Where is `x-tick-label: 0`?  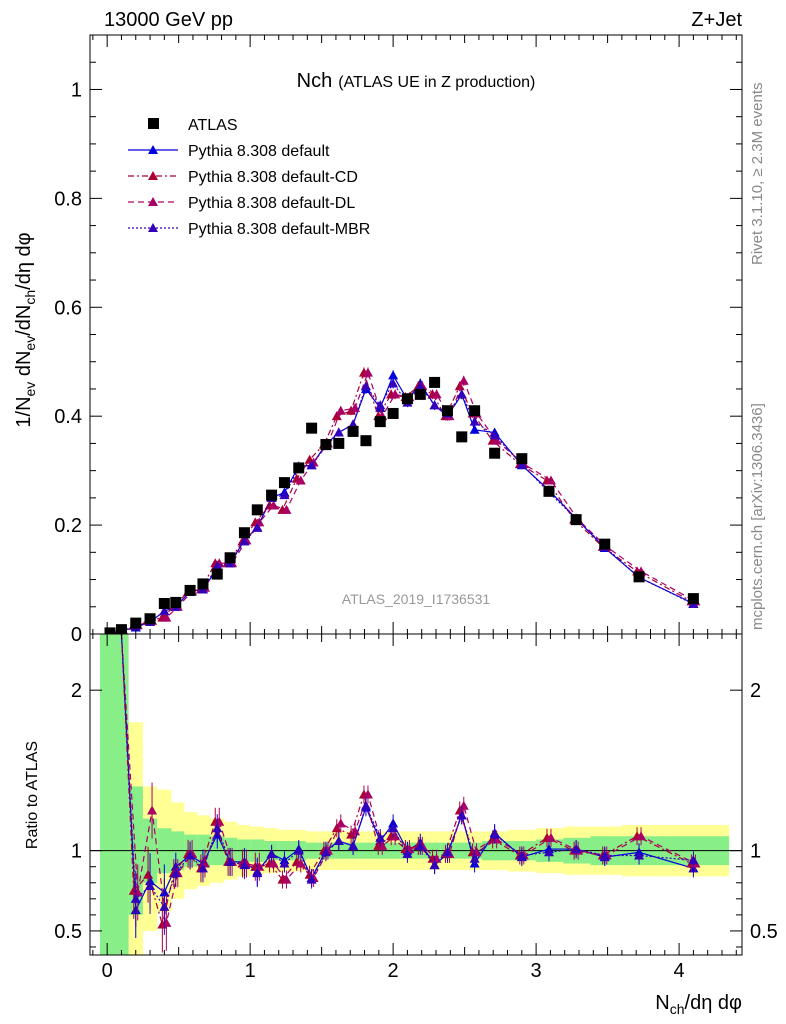 x-tick-label: 0 is located at coordinates (107, 971).